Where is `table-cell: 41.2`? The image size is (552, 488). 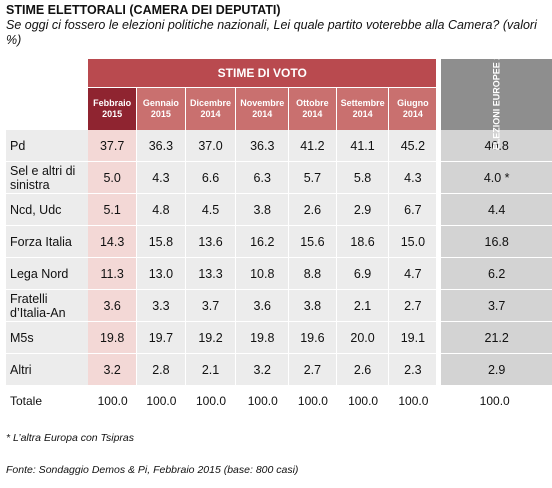
table-cell: 41.2 is located at coordinates (313, 146).